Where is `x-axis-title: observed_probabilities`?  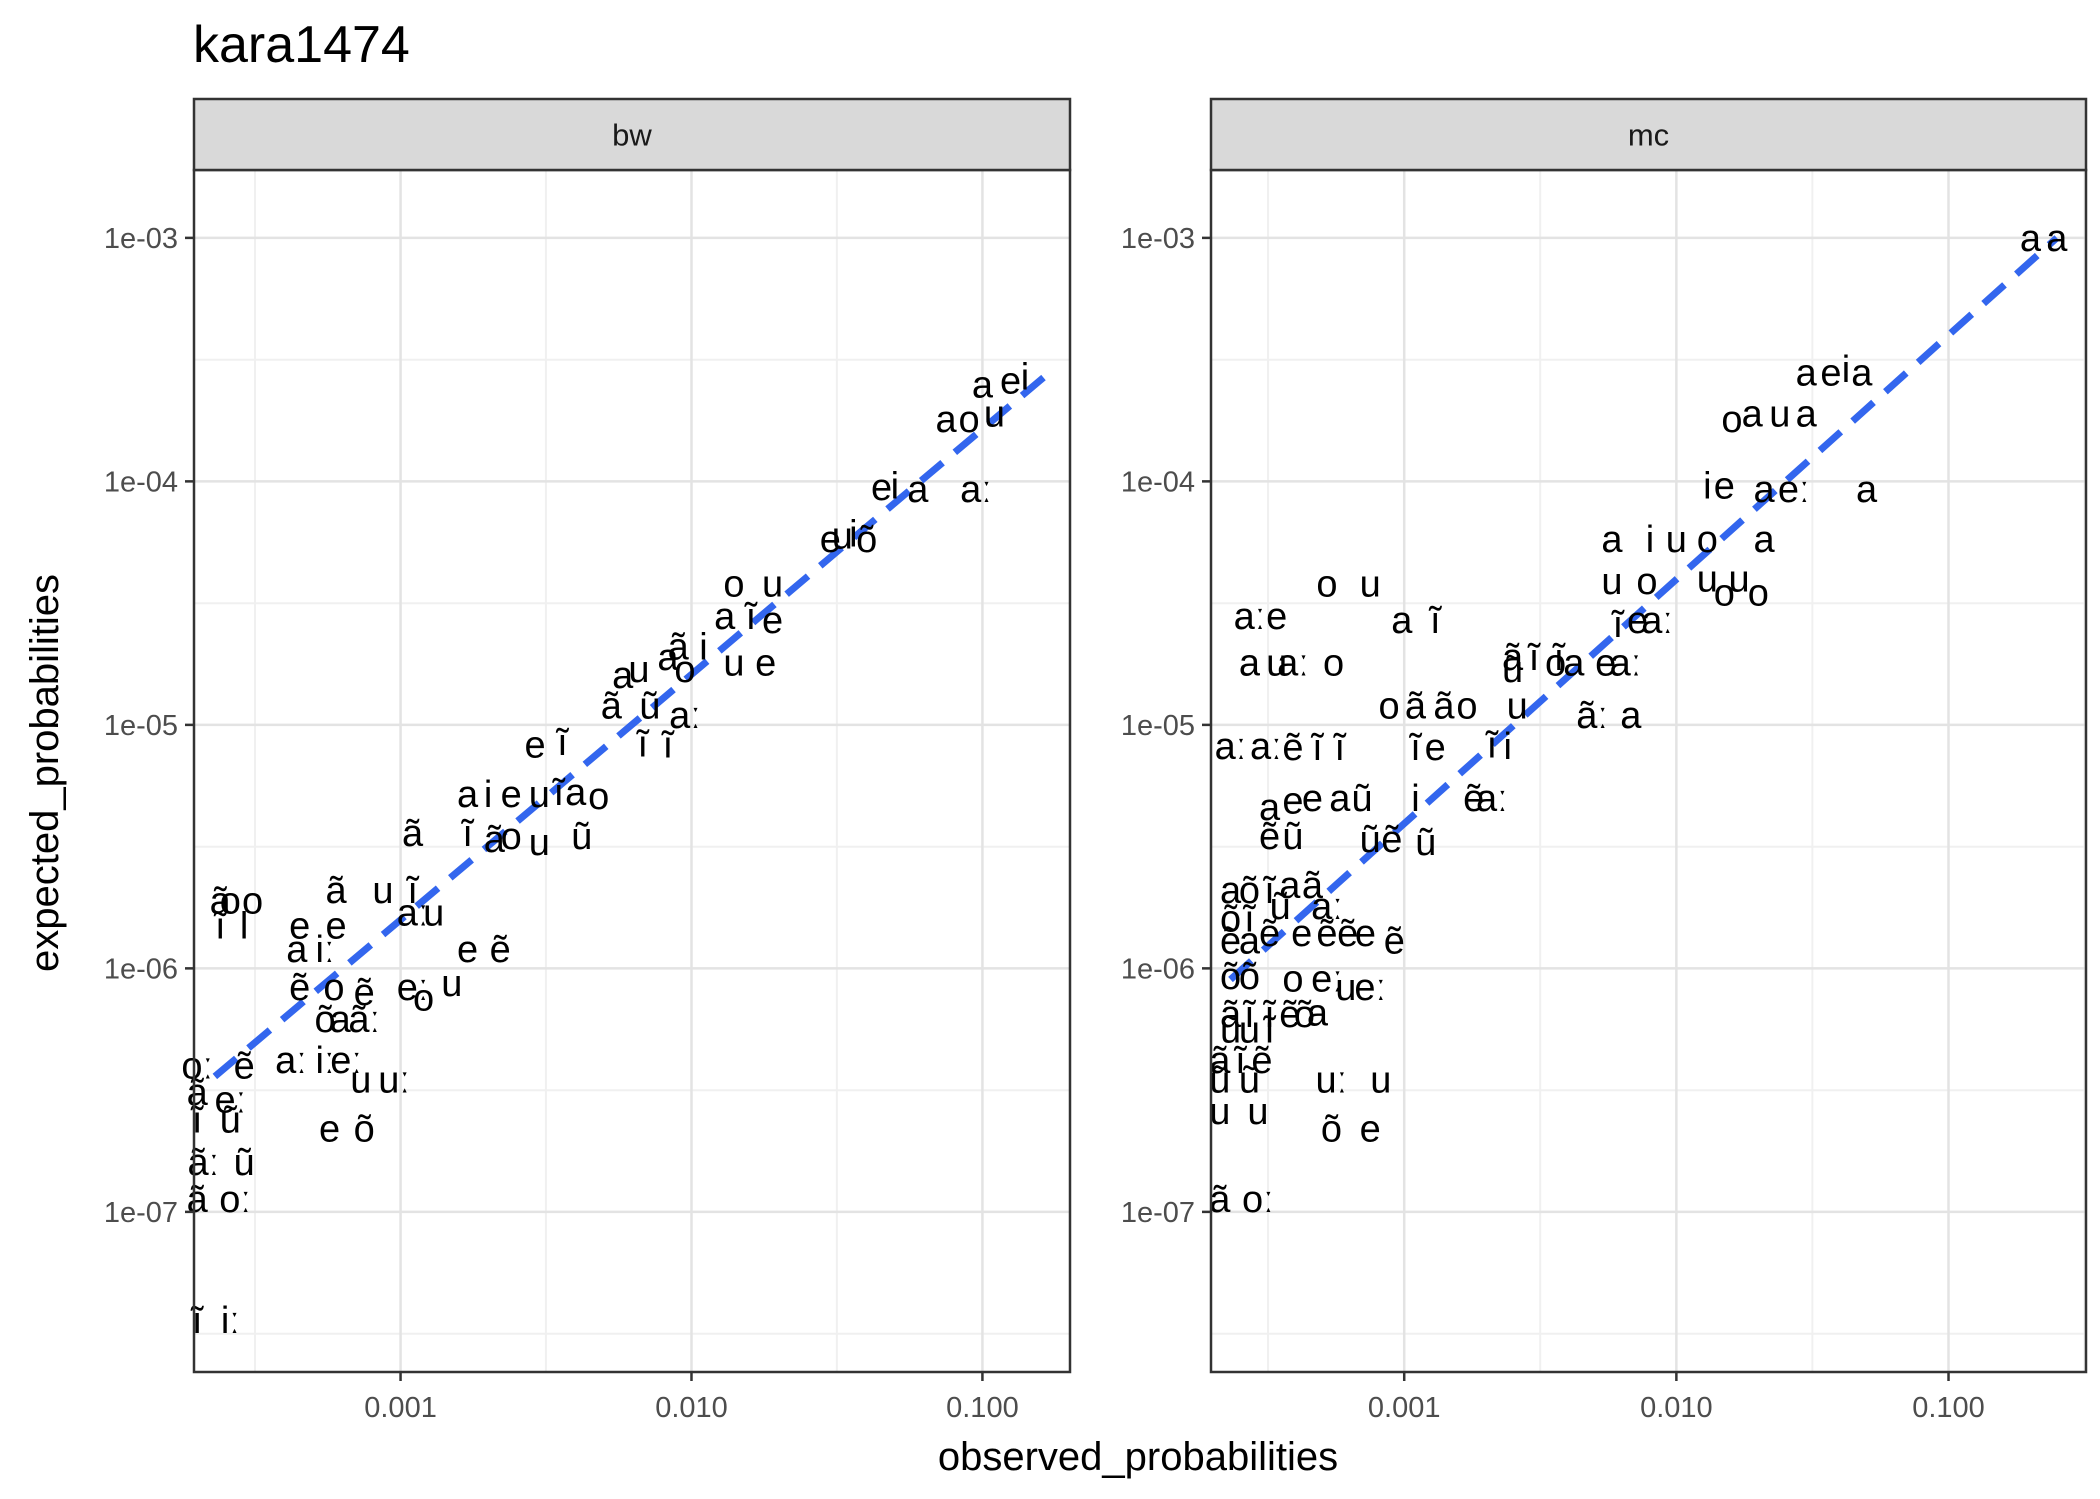 x-axis-title: observed_probabilities is located at coordinates (1138, 1457).